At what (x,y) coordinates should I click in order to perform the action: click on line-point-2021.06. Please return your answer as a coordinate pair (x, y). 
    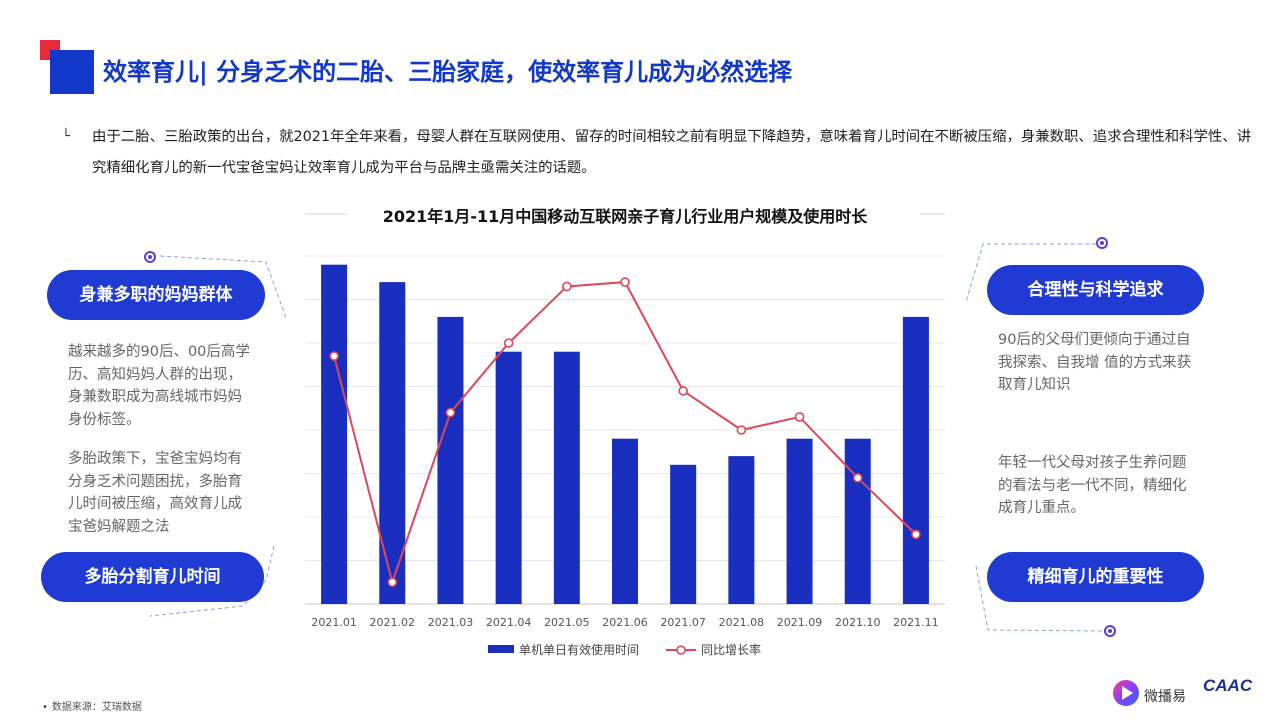
    Looking at the image, I should click on (625, 282).